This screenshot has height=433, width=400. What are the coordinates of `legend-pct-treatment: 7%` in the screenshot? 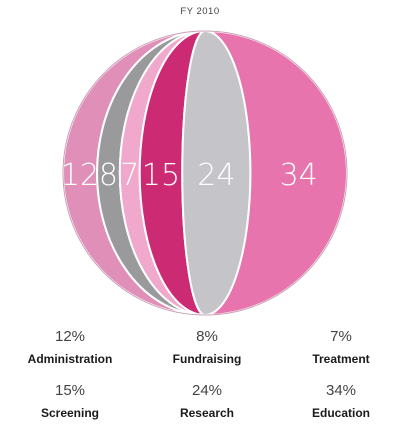 It's located at (341, 336).